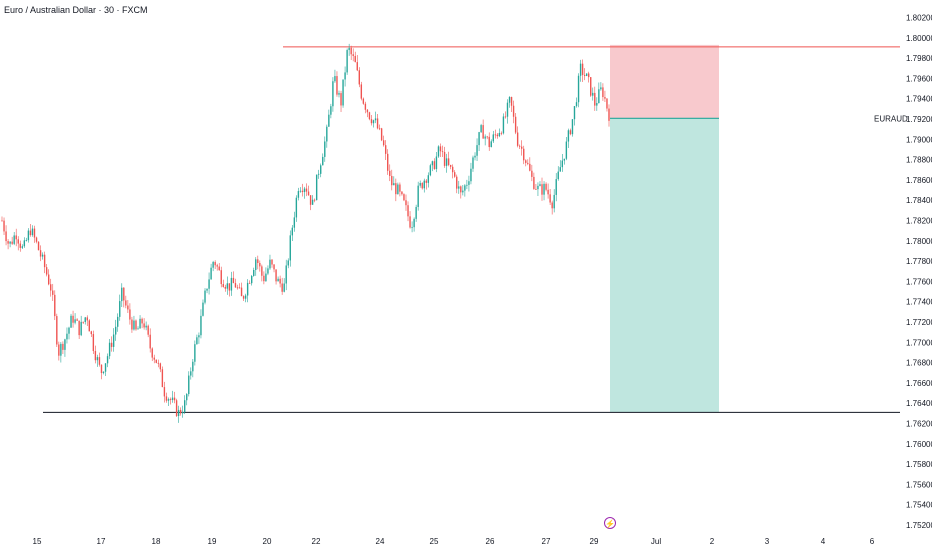 The height and width of the screenshot is (550, 932). Describe the element at coordinates (919, 221) in the screenshot. I see `price-tick-label: 1.78200` at that location.